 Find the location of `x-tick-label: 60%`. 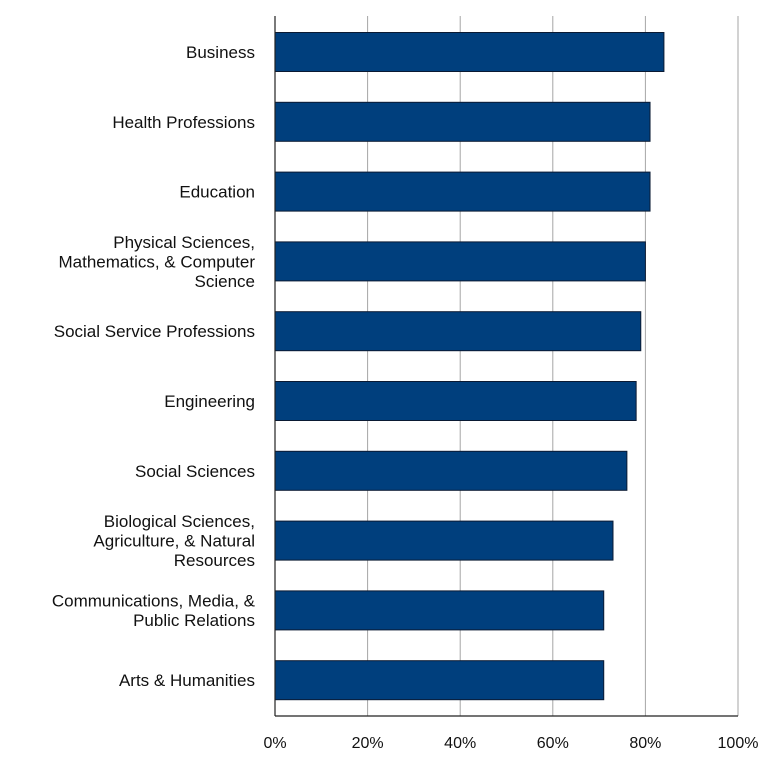

x-tick-label: 60% is located at coordinates (553, 743).